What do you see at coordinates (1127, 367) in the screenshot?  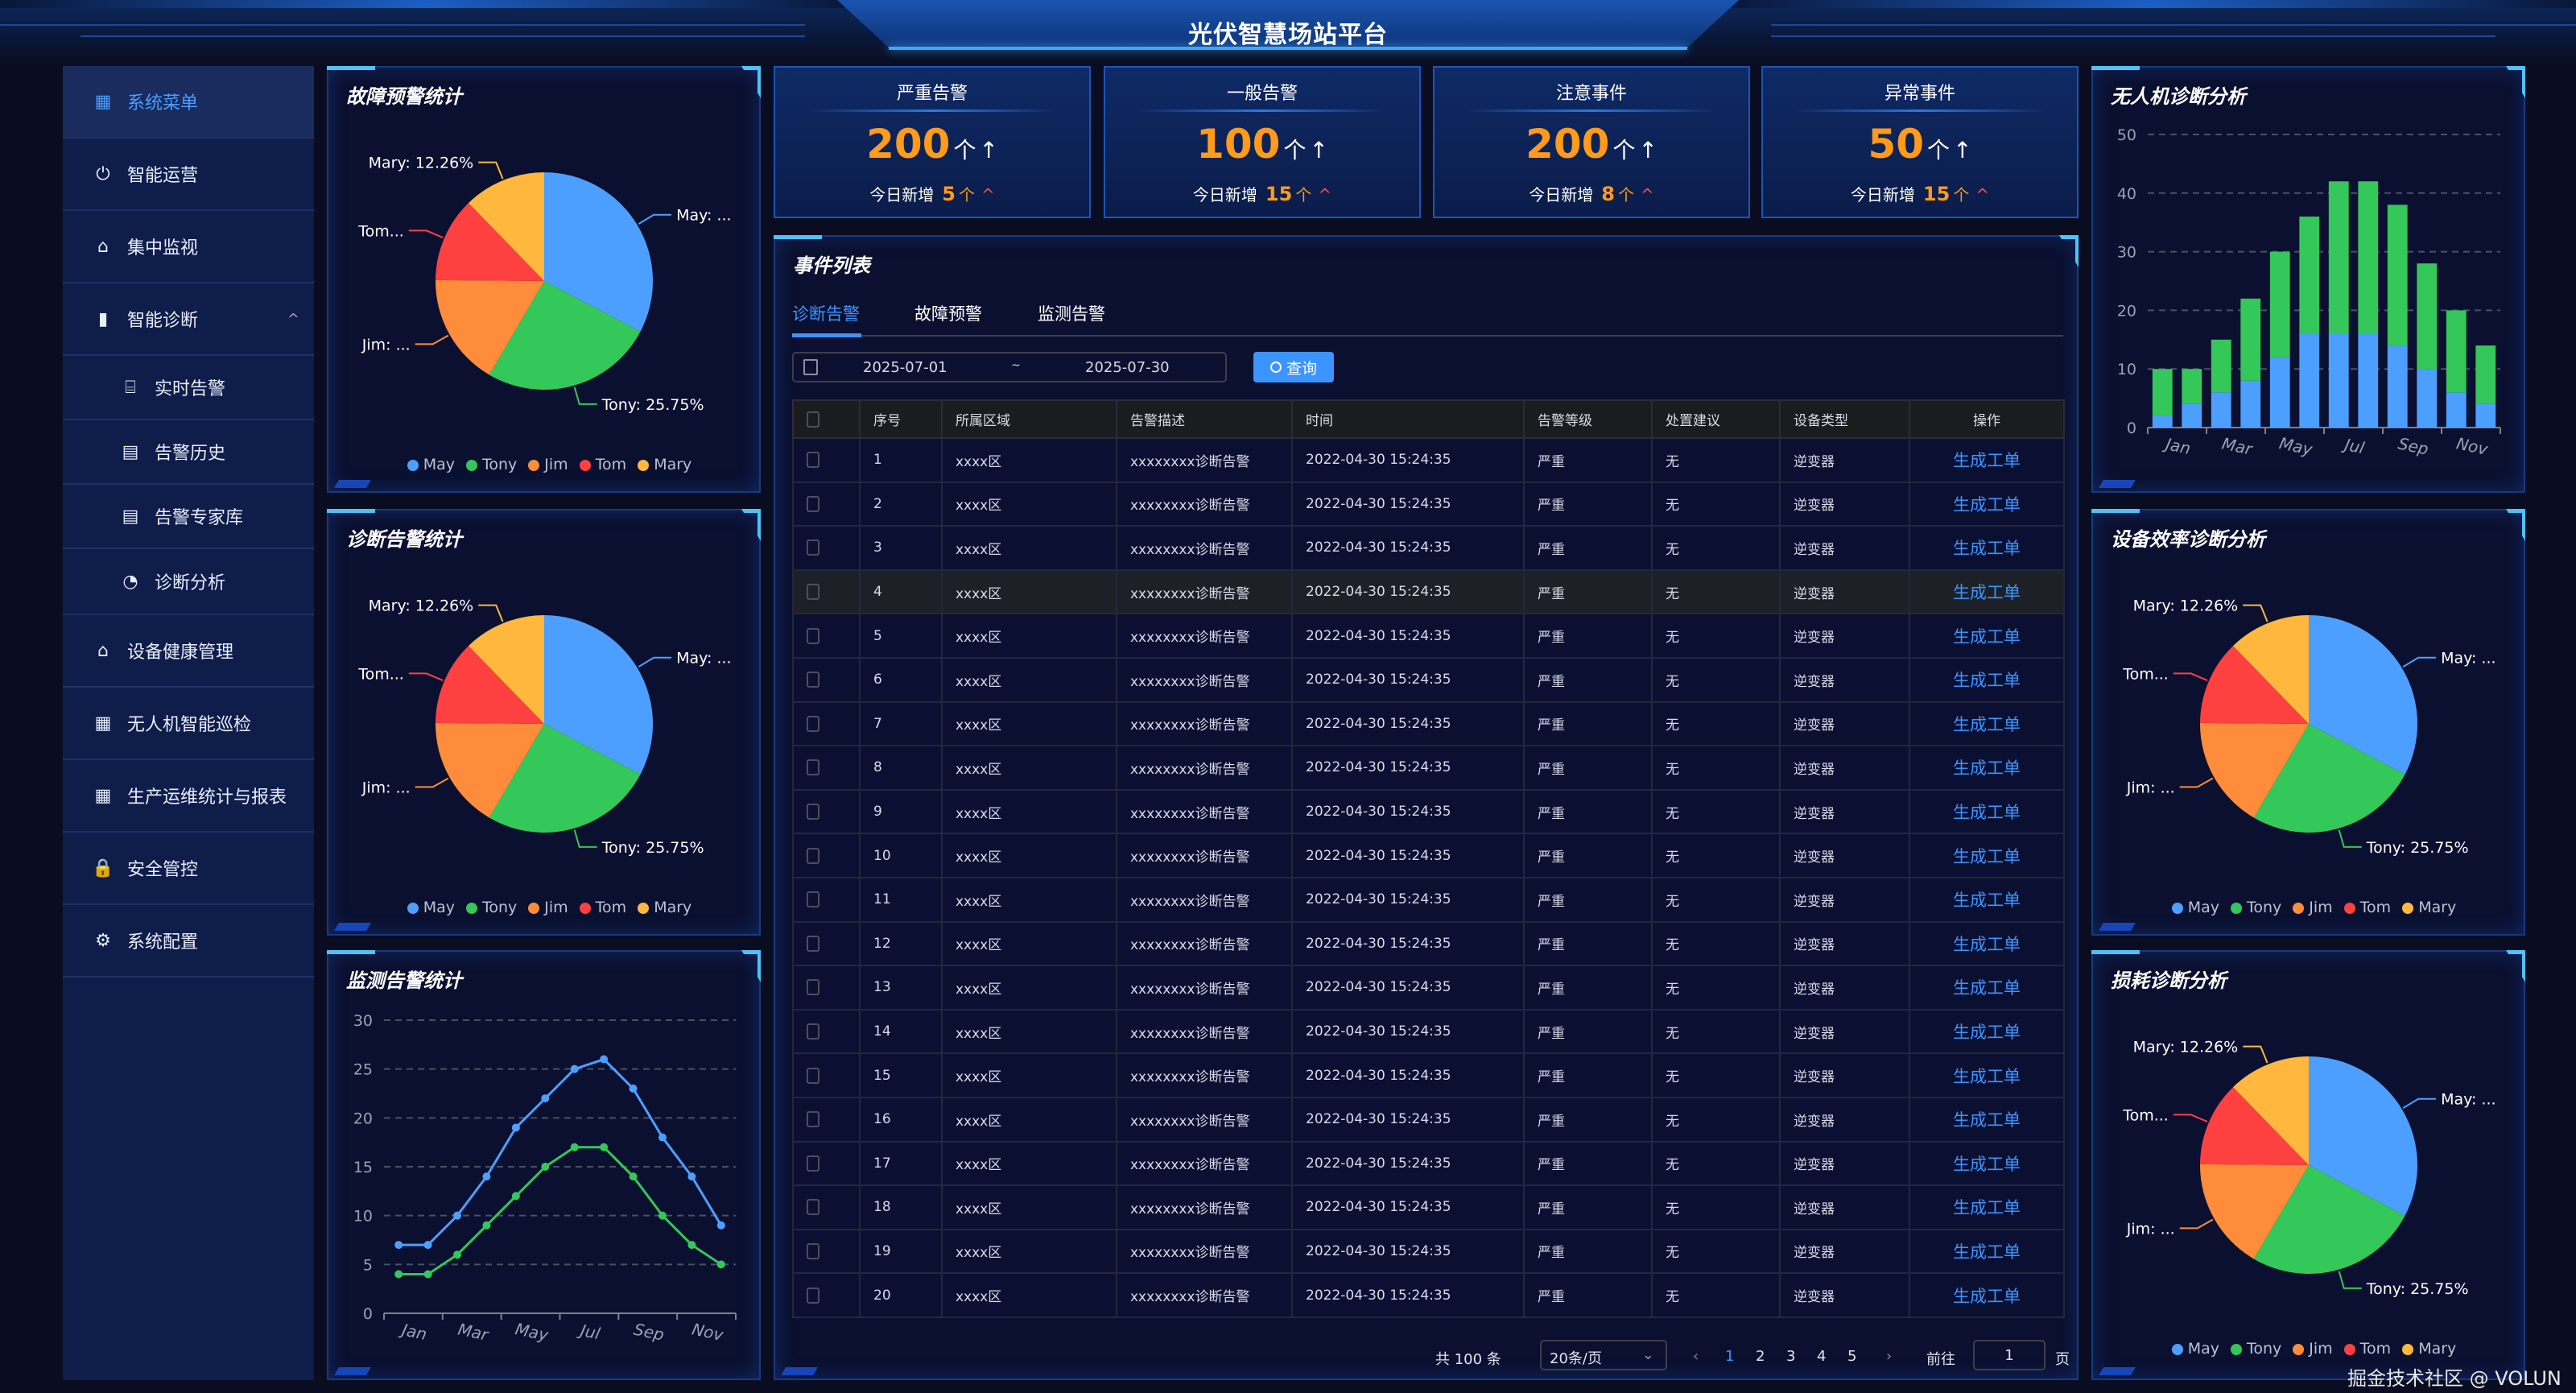 I see `end-date: 2025-07-30` at bounding box center [1127, 367].